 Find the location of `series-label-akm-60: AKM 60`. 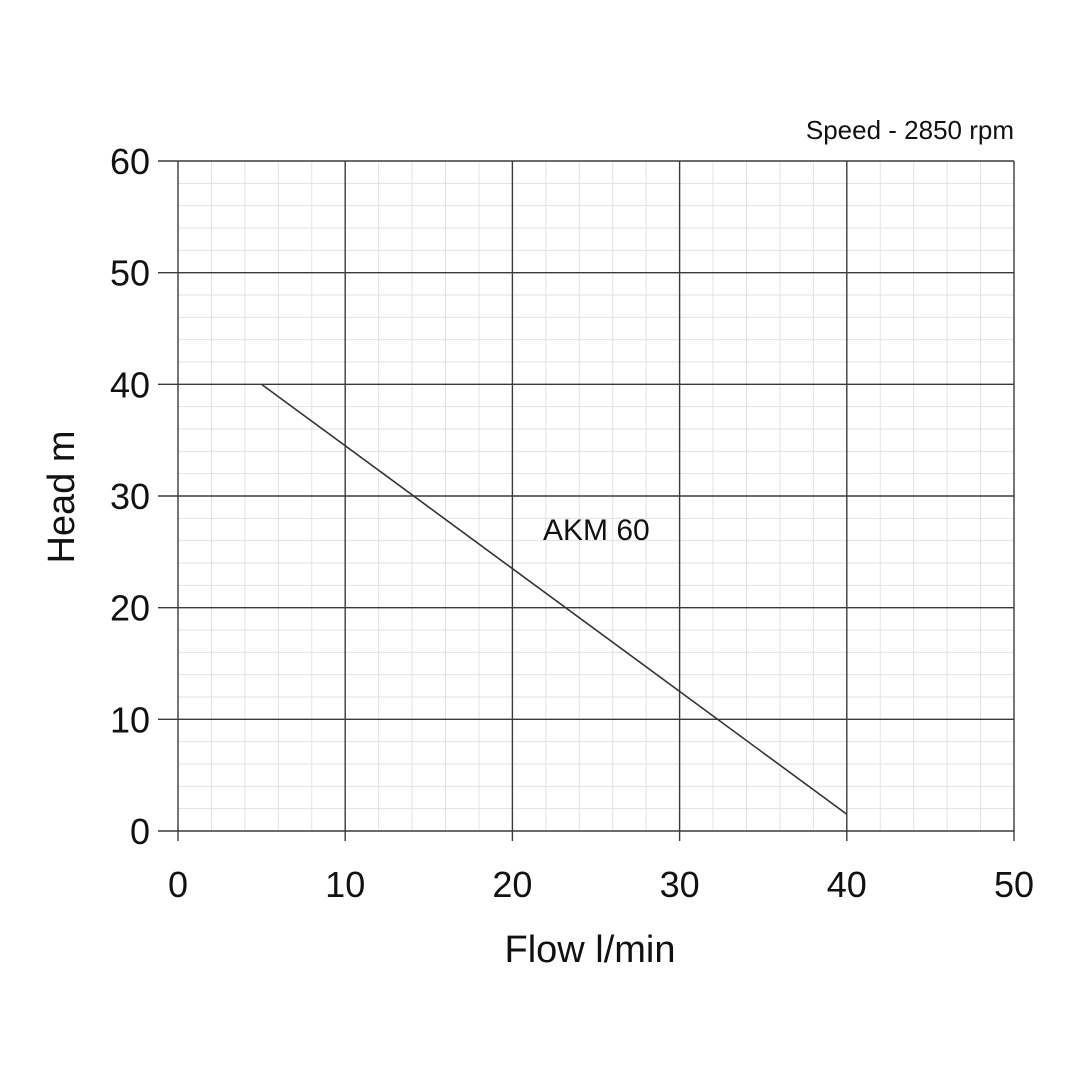

series-label-akm-60: AKM 60 is located at coordinates (596, 530).